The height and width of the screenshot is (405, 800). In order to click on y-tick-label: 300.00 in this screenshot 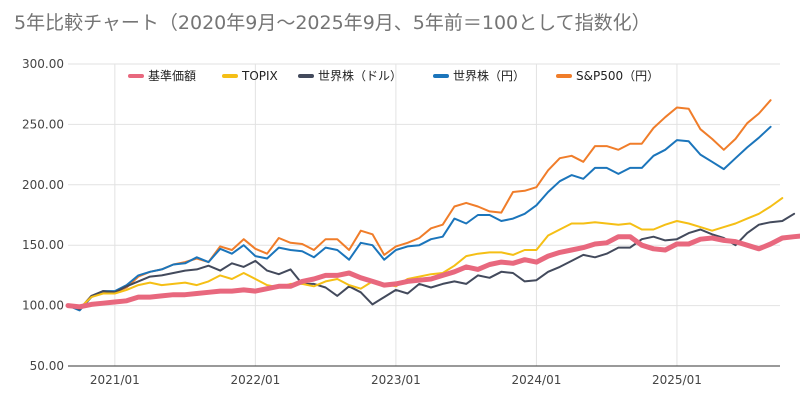, I will do `click(43, 64)`.